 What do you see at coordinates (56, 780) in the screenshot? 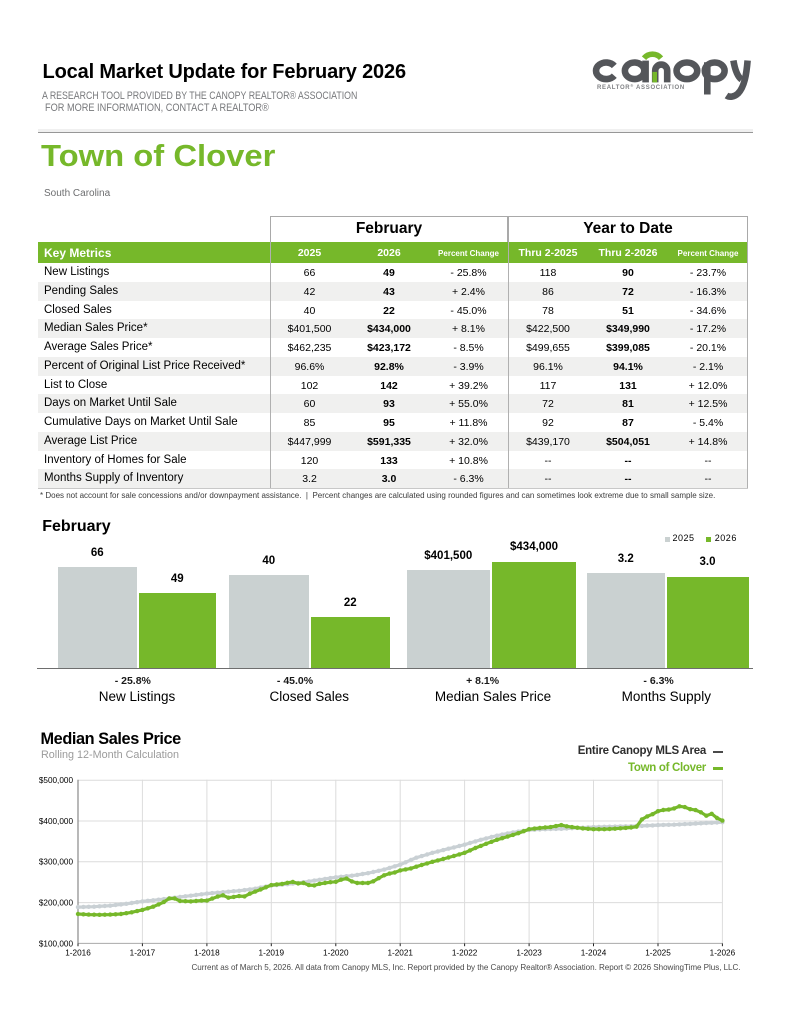
I see `svg-text: $500,000` at bounding box center [56, 780].